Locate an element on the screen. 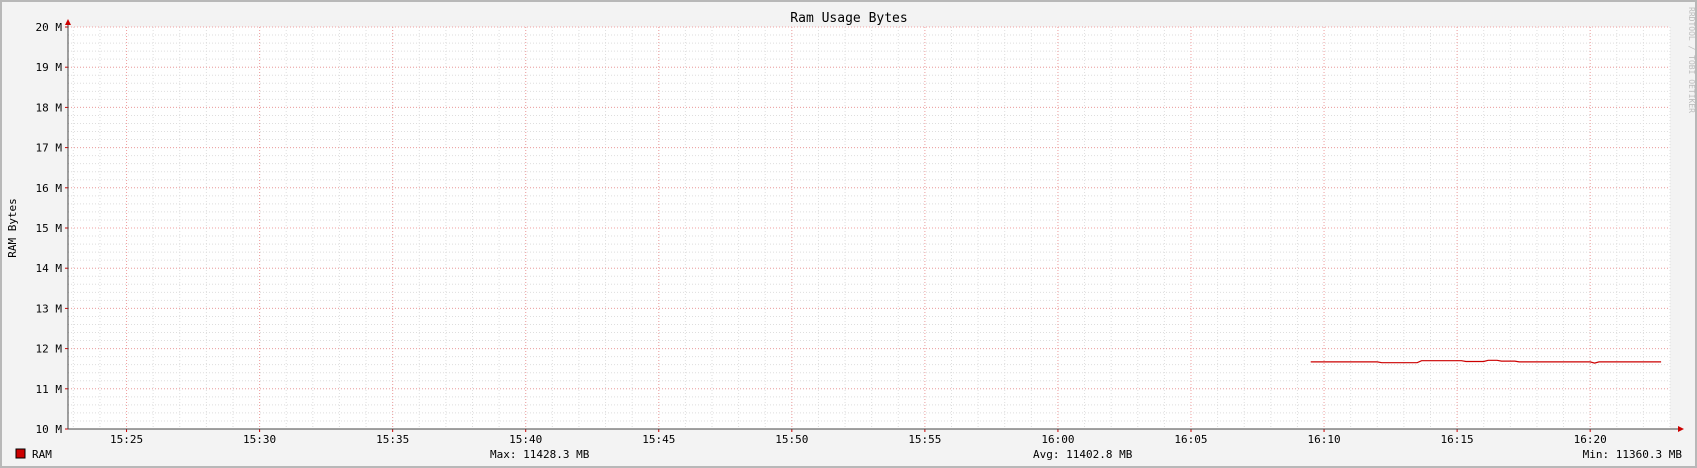  x-tick-label: 15:40 is located at coordinates (525, 439).